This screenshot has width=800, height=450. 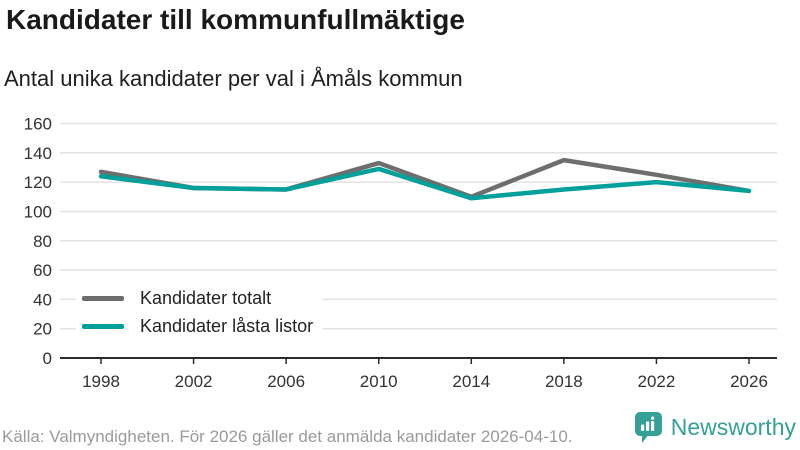 What do you see at coordinates (227, 325) in the screenshot?
I see `legend-label-lasta-listor: Kandidater låsta listor` at bounding box center [227, 325].